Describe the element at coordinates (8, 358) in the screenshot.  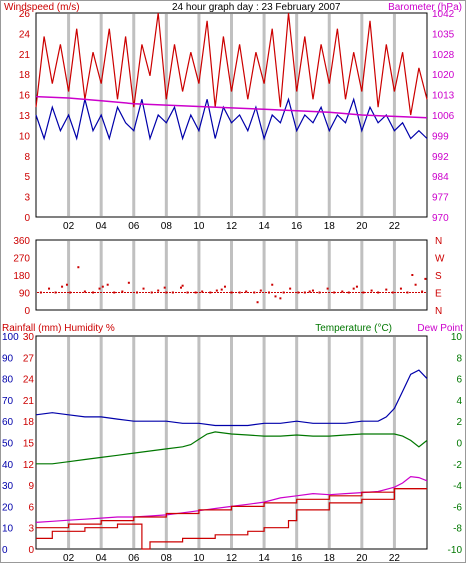
I see `y-tick-label-humidity: 90` at that location.